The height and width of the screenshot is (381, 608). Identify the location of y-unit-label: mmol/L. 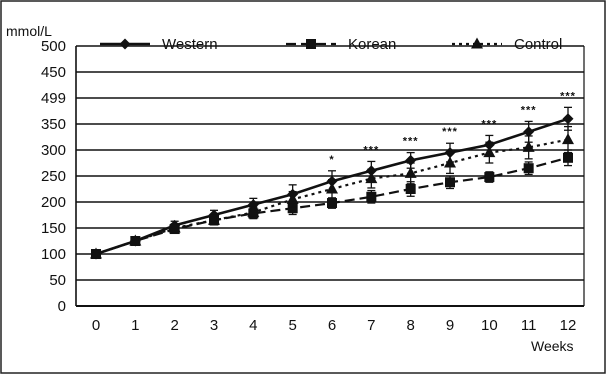
(29, 31).